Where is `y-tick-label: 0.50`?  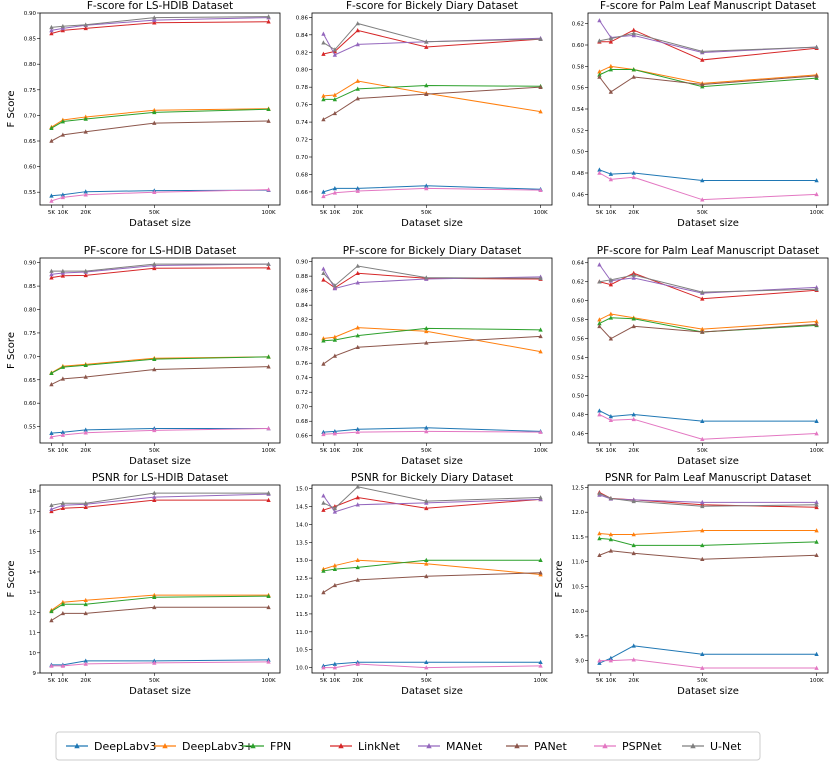 y-tick-label: 0.50 is located at coordinates (578, 397).